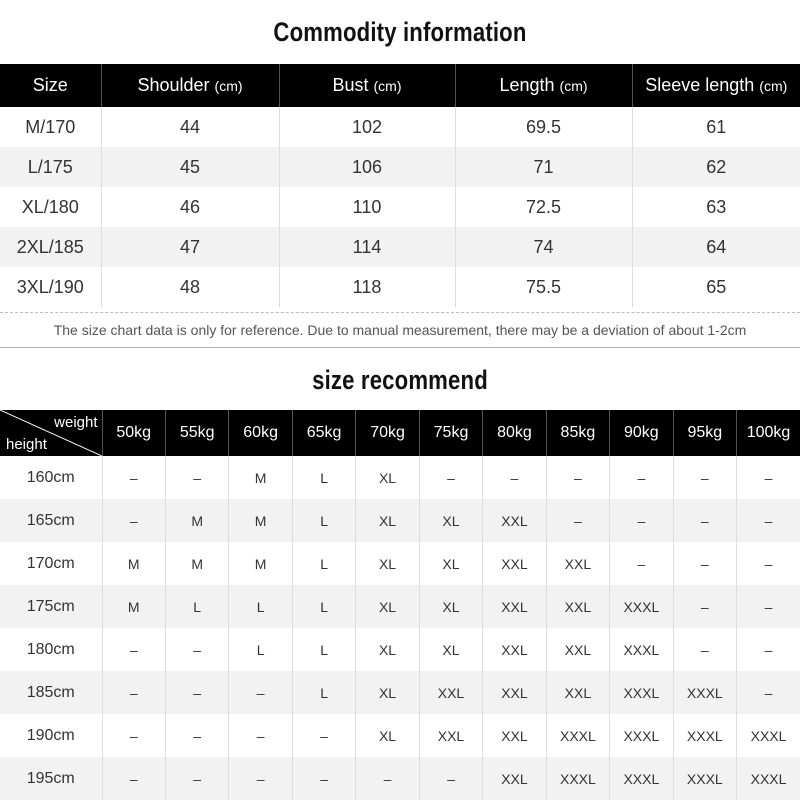 This screenshot has height=800, width=800. Describe the element at coordinates (700, 85) in the screenshot. I see `column-header-label: Sleeve length` at that location.